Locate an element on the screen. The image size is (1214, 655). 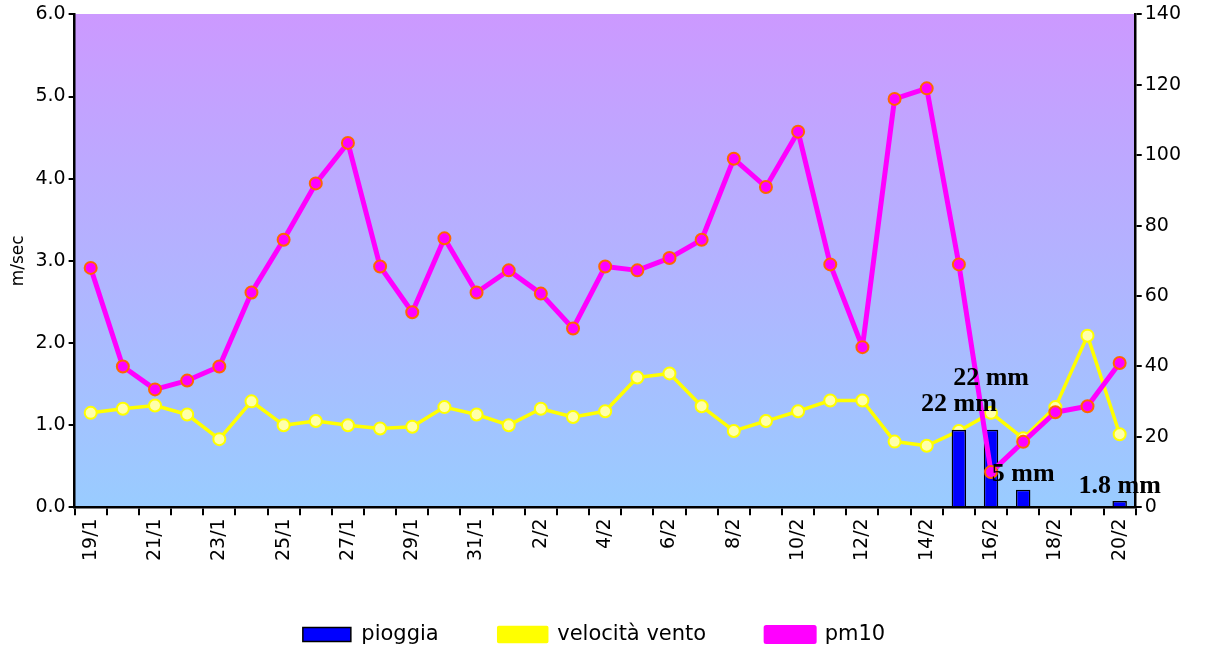
x-tick-label: 31/1 is located at coordinates (474, 540).